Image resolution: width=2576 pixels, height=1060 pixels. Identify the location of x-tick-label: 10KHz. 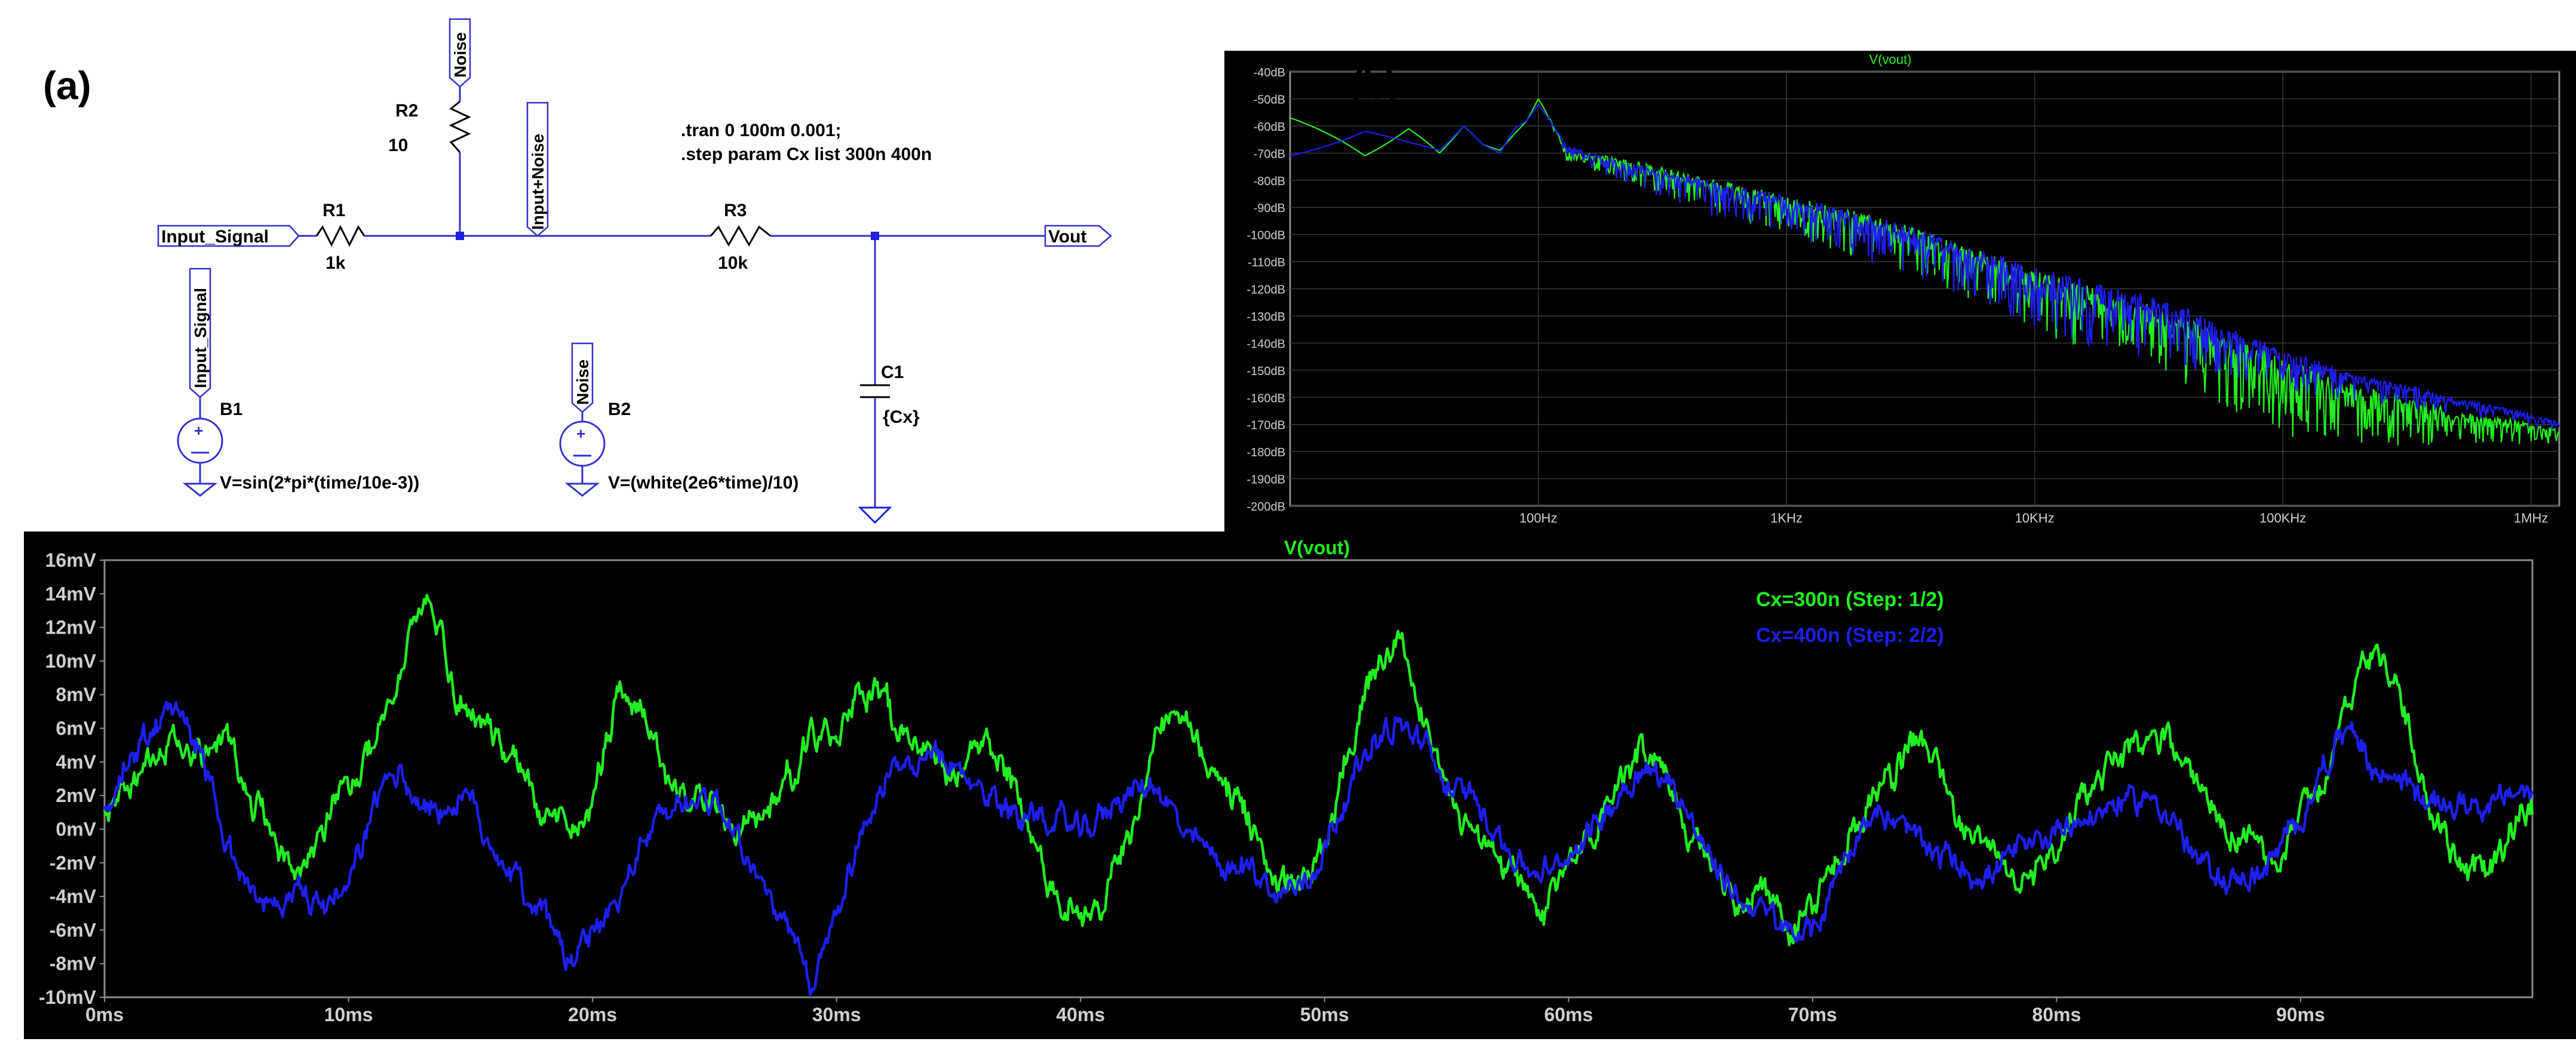
(2035, 518).